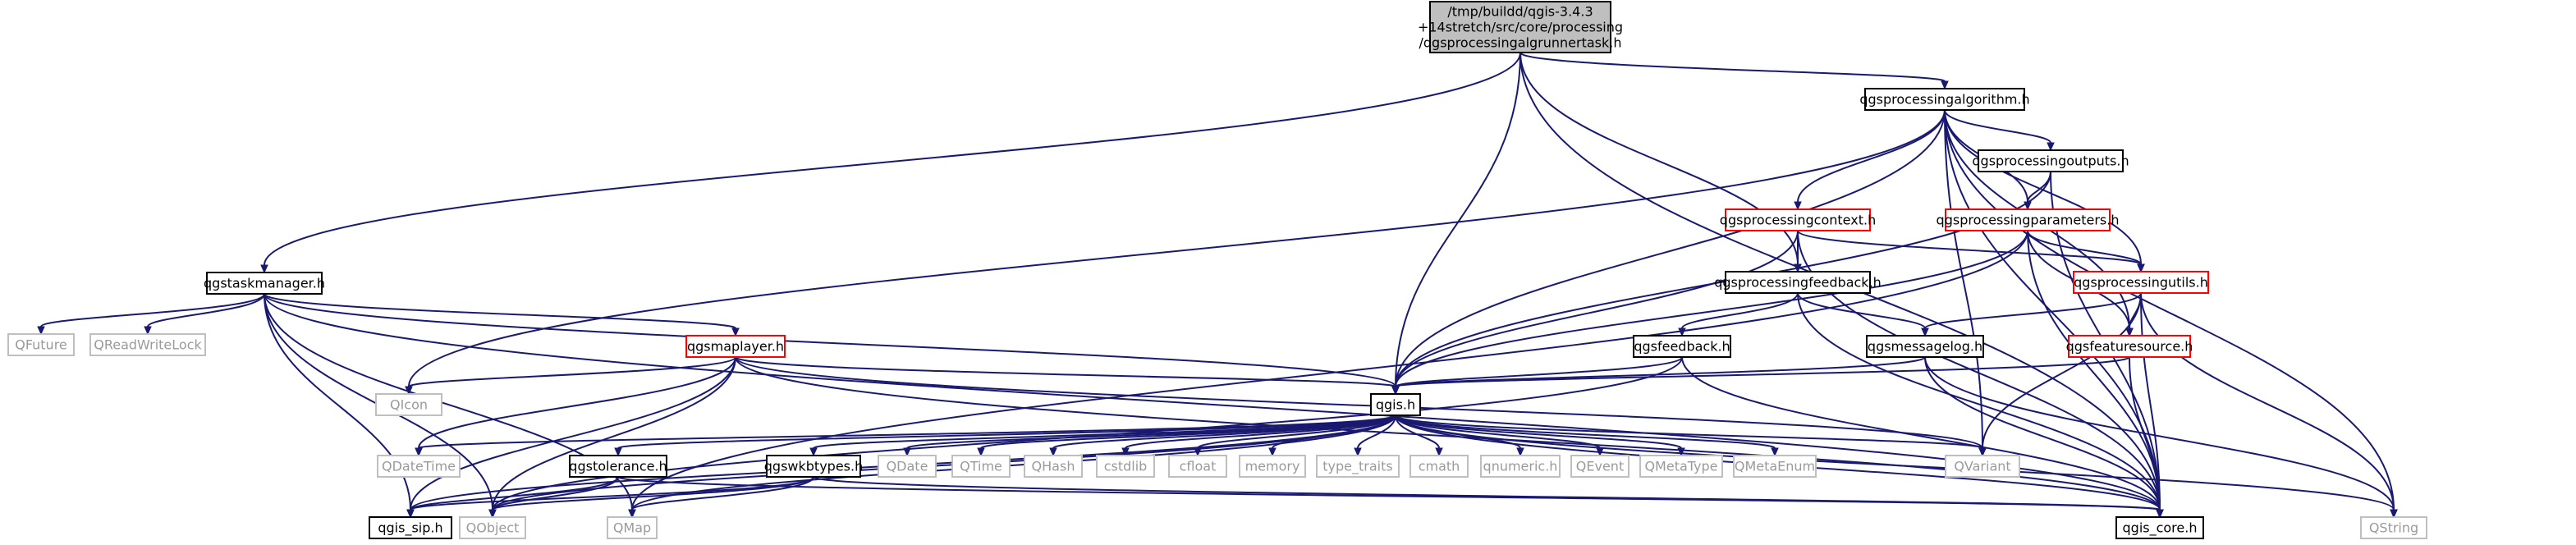  I want to click on node-utils: qgsprocessingutils.h, so click(2141, 282).